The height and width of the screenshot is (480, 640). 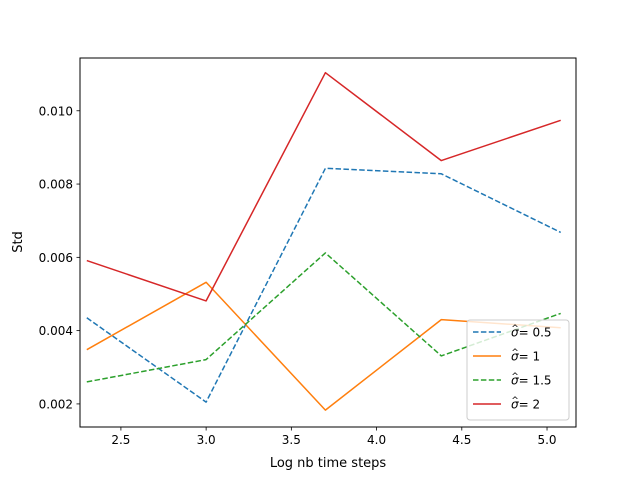 I want to click on x-tick-label: 3.0, so click(x=206, y=440).